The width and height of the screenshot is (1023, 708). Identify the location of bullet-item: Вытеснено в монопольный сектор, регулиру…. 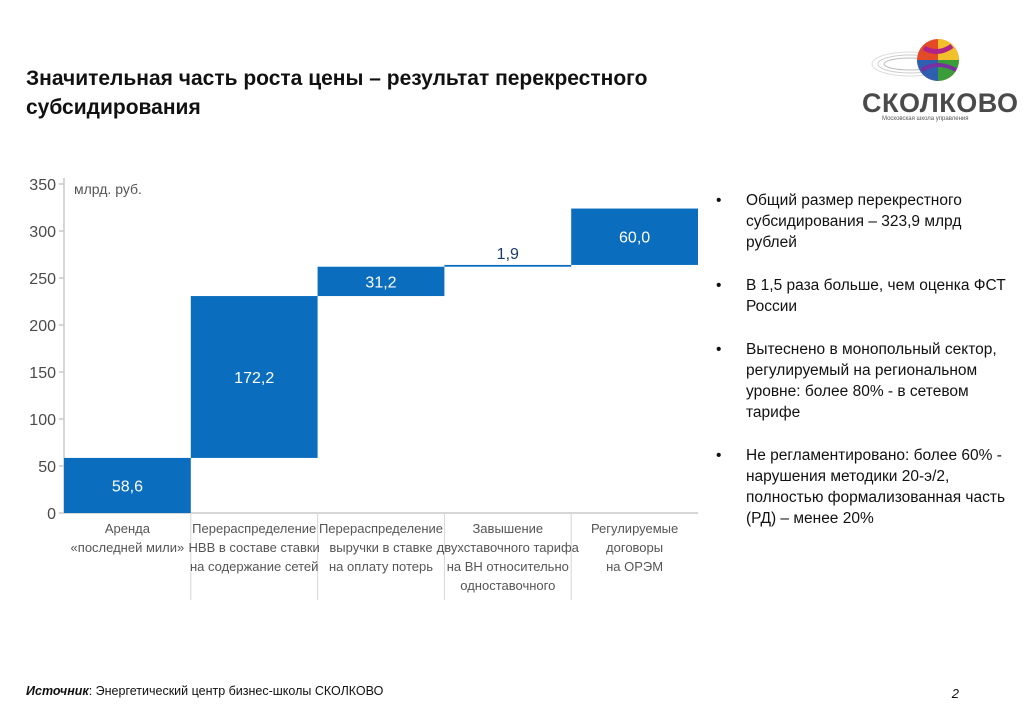
(861, 381).